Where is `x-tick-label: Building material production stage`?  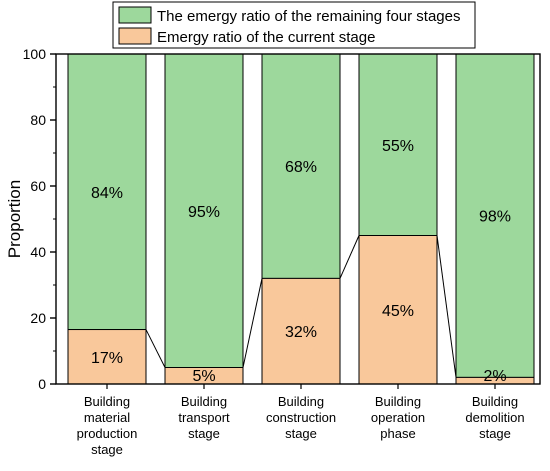 x-tick-label: Building material production stage is located at coordinates (107, 425).